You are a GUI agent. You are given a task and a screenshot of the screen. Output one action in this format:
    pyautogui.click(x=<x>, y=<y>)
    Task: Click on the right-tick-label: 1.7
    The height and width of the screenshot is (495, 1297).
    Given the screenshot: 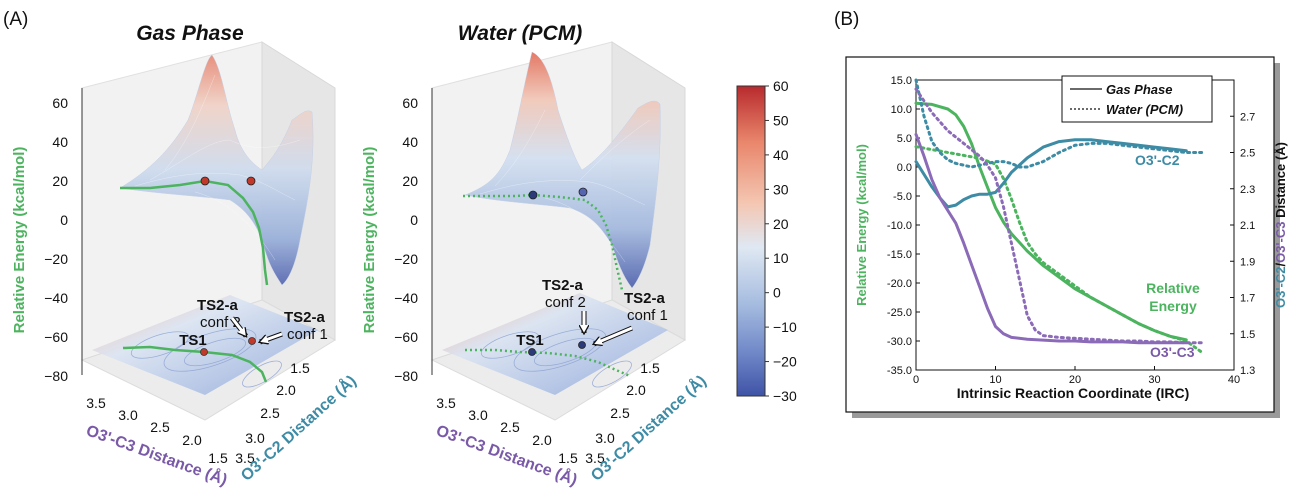 What is the action you would take?
    pyautogui.click(x=1247, y=299)
    